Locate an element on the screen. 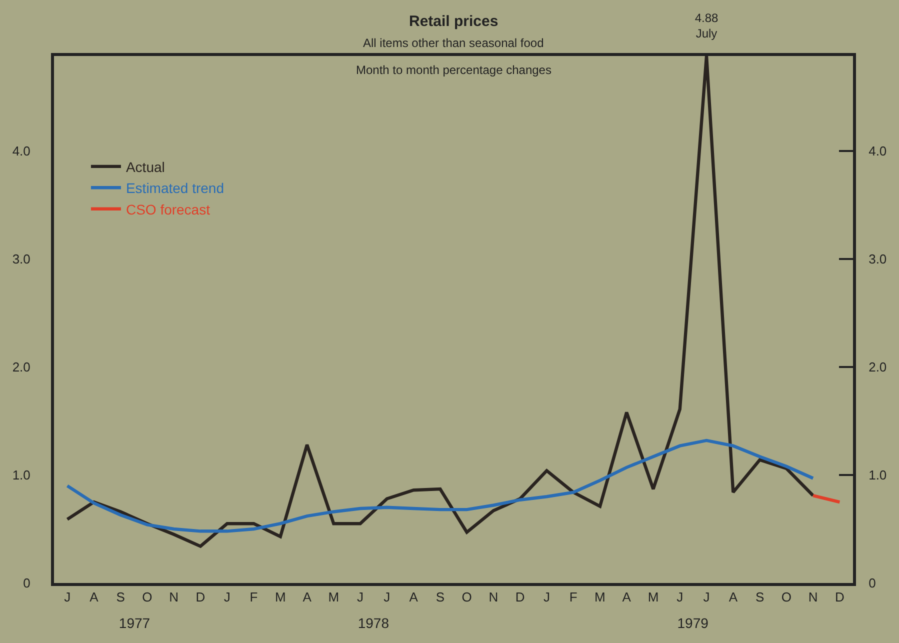 The width and height of the screenshot is (899, 643). y-tick-label: 3.0 is located at coordinates (877, 259).